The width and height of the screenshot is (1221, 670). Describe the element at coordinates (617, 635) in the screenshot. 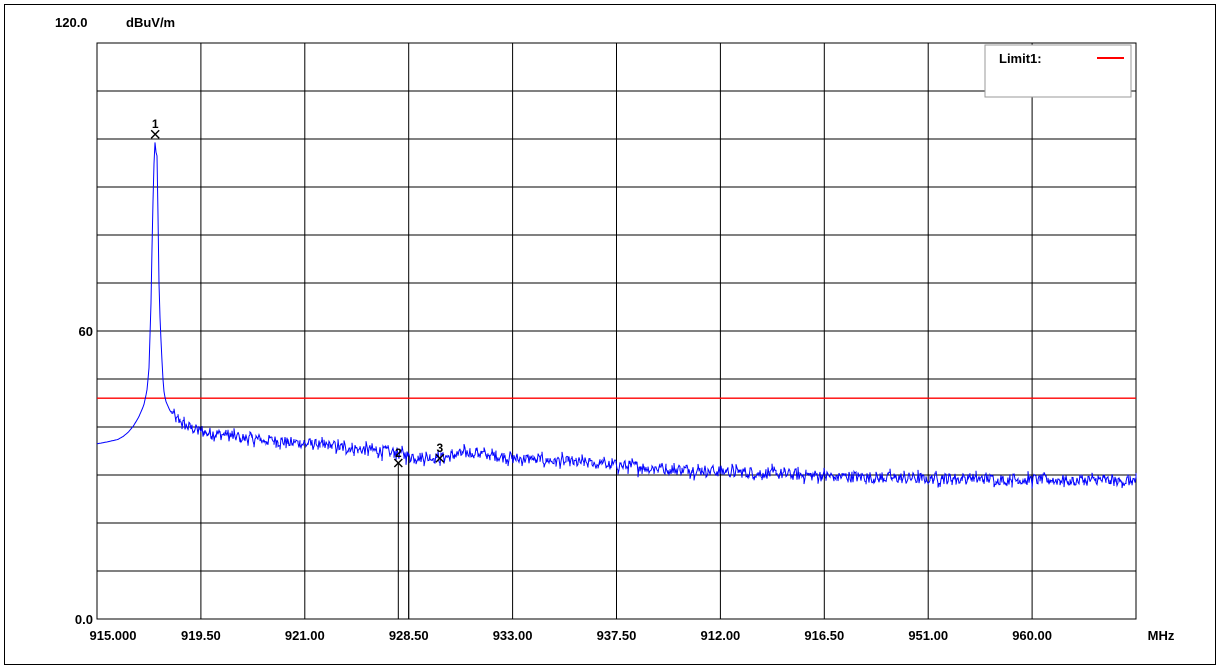

I see `x-tick-label: 937.50` at that location.